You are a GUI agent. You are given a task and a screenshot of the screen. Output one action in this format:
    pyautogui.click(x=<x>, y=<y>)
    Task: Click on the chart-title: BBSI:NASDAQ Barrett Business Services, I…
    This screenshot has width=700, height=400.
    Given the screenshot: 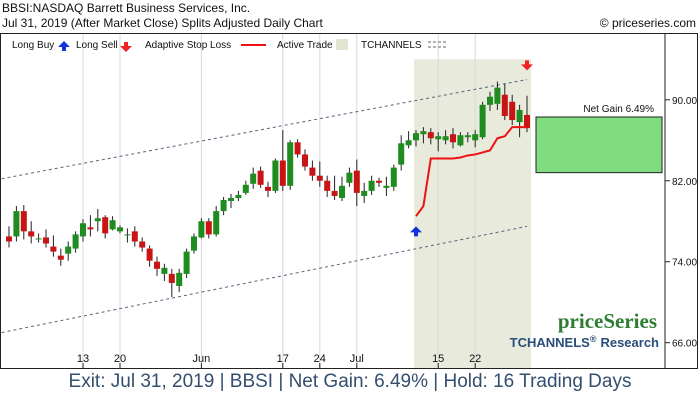 What is the action you would take?
    pyautogui.click(x=126, y=8)
    